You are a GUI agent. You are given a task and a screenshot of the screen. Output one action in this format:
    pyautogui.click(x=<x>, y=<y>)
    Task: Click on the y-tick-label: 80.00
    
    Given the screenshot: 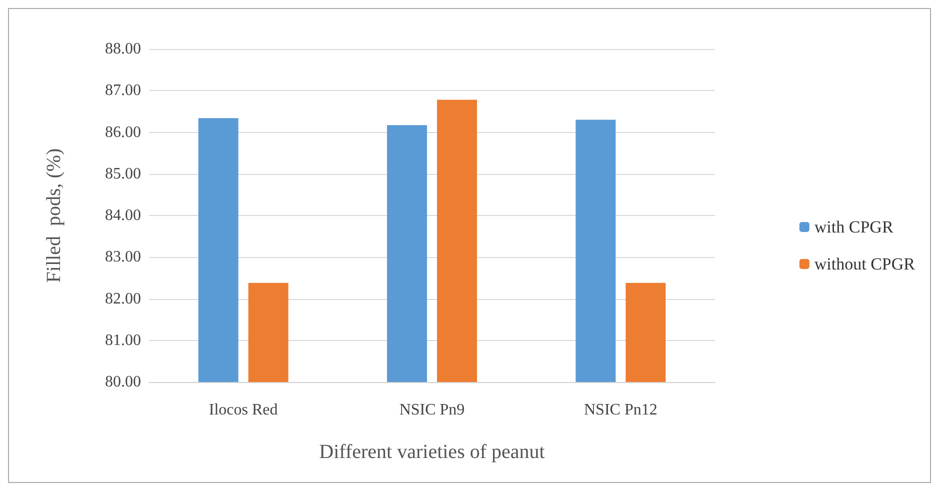 What is the action you would take?
    pyautogui.click(x=123, y=382)
    